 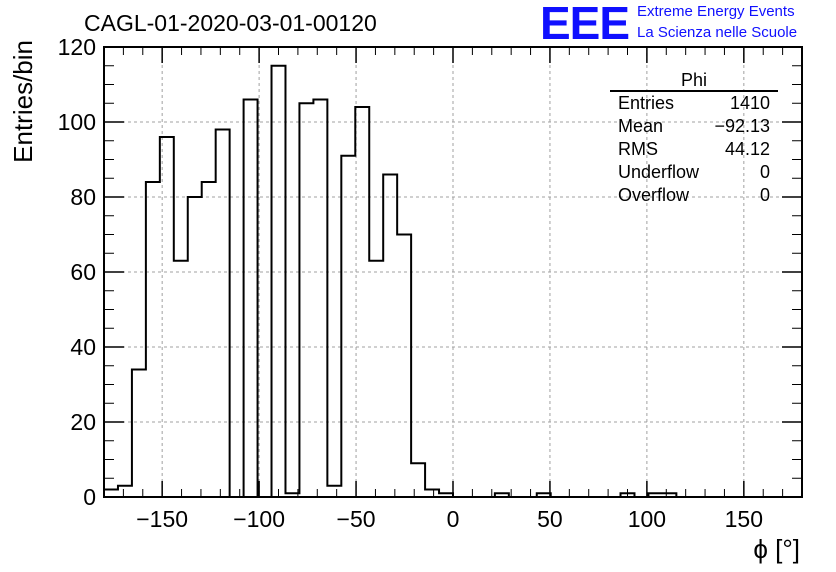 I want to click on eee-logo: EEE, so click(x=585, y=24).